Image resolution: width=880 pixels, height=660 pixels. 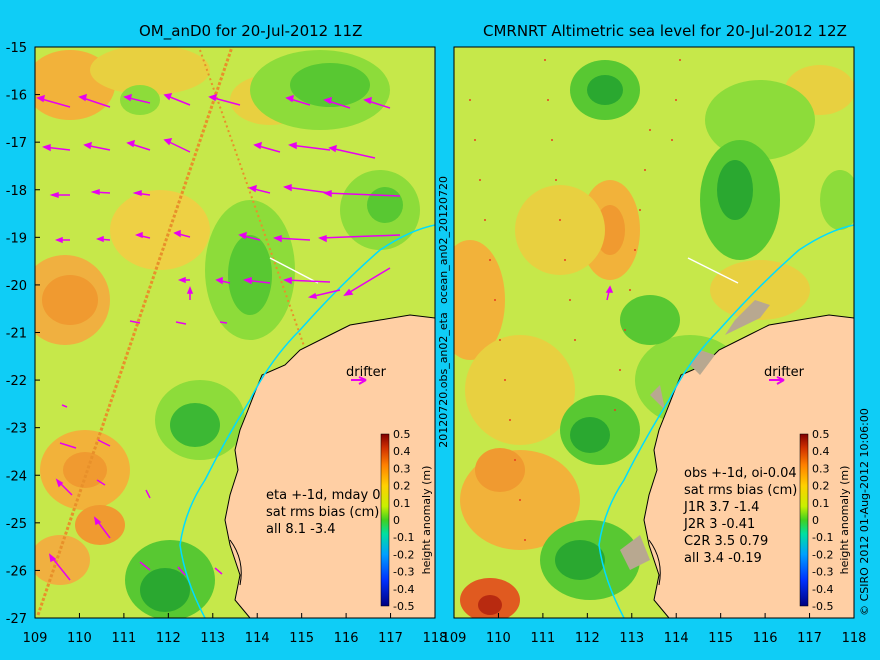 What do you see at coordinates (864, 512) in the screenshot?
I see `credit-label: © CSIRO 2012 01-Aug-2012 10:06:00` at bounding box center [864, 512].